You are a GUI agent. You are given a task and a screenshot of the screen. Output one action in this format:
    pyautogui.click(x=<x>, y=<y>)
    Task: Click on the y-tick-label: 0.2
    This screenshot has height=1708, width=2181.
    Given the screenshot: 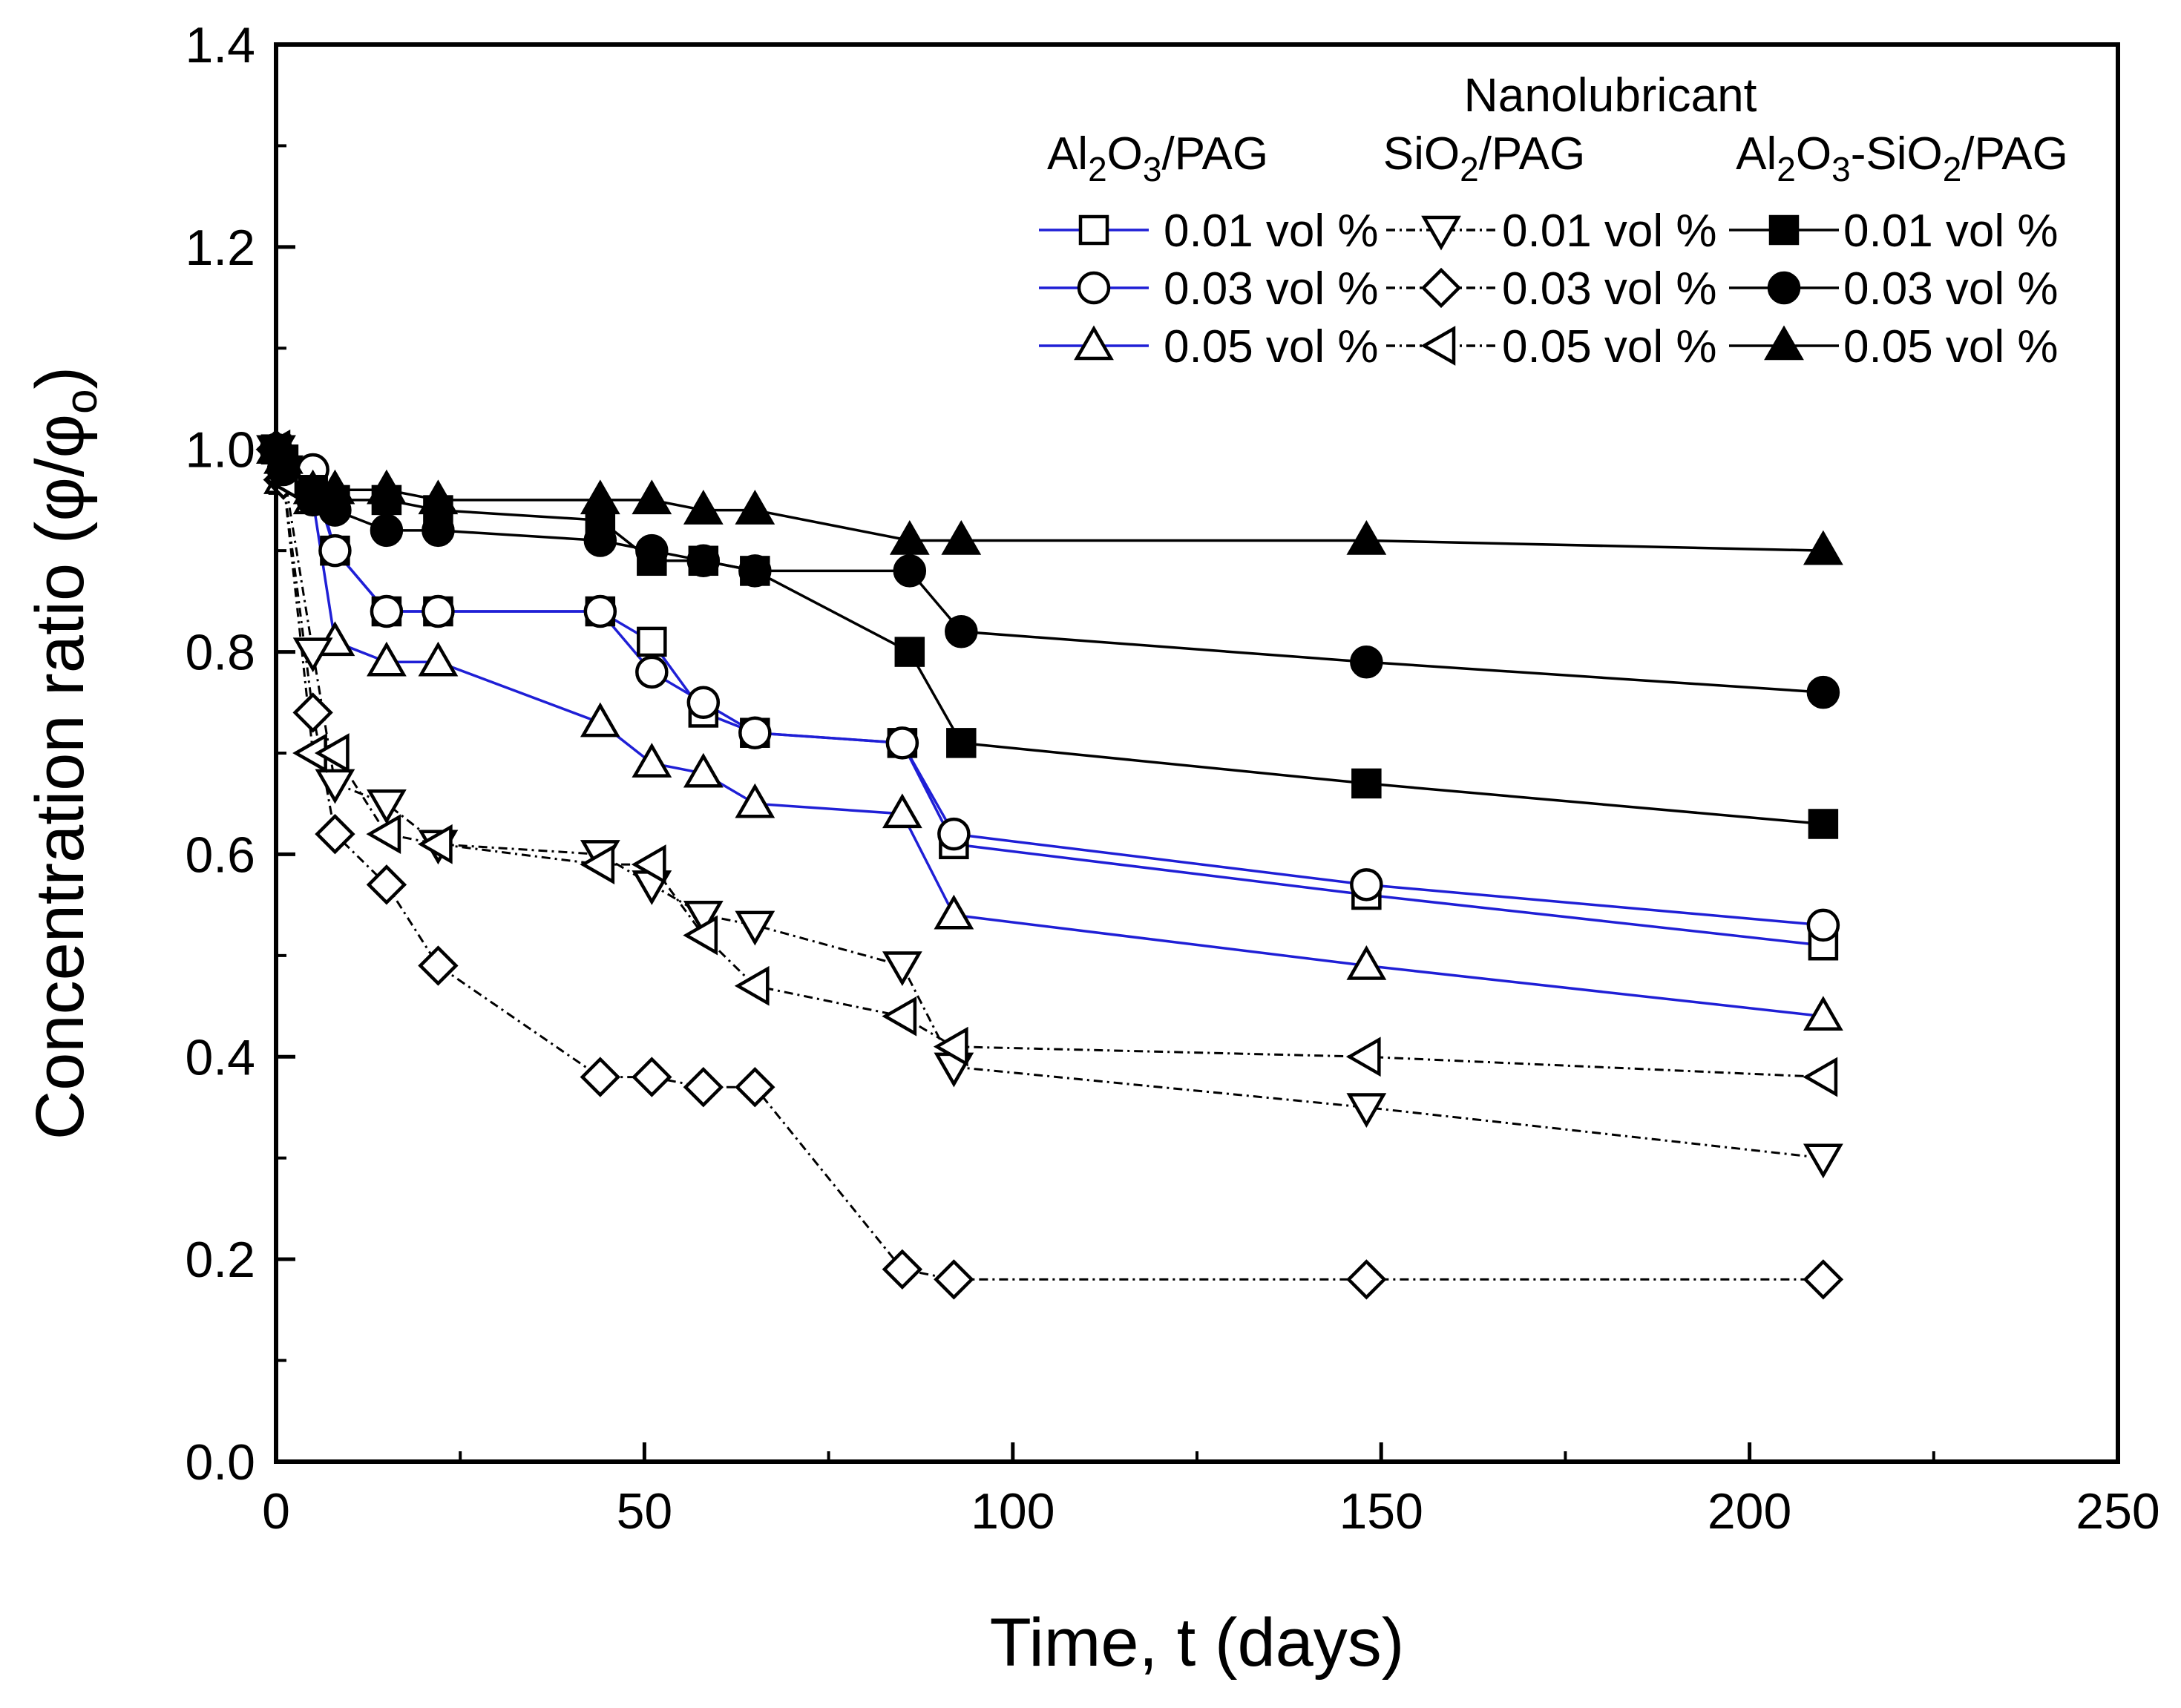 What is the action you would take?
    pyautogui.click(x=220, y=1260)
    